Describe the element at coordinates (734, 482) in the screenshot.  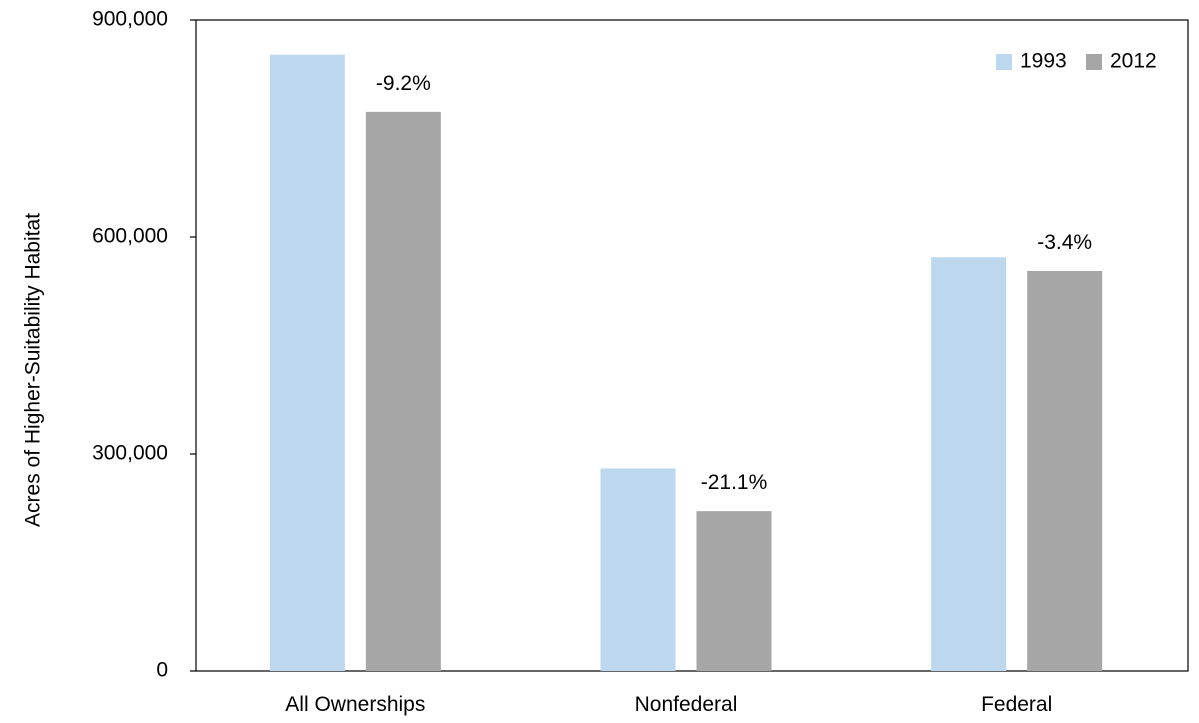
I see `data-label: -21.1%` at that location.